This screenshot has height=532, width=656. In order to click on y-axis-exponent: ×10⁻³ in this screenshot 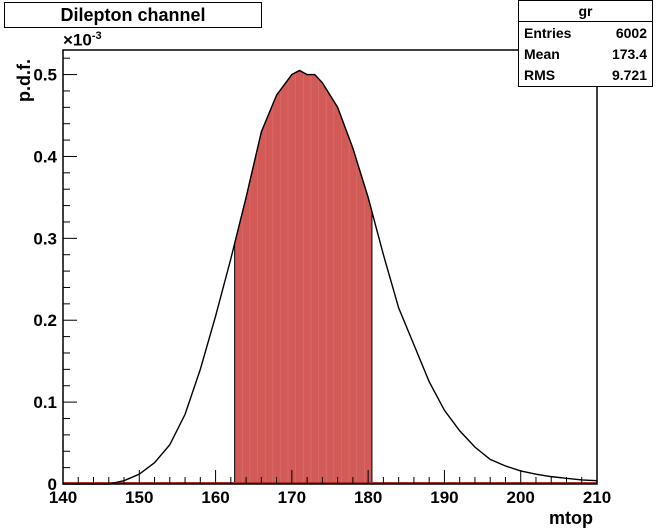, I will do `click(82, 40)`.